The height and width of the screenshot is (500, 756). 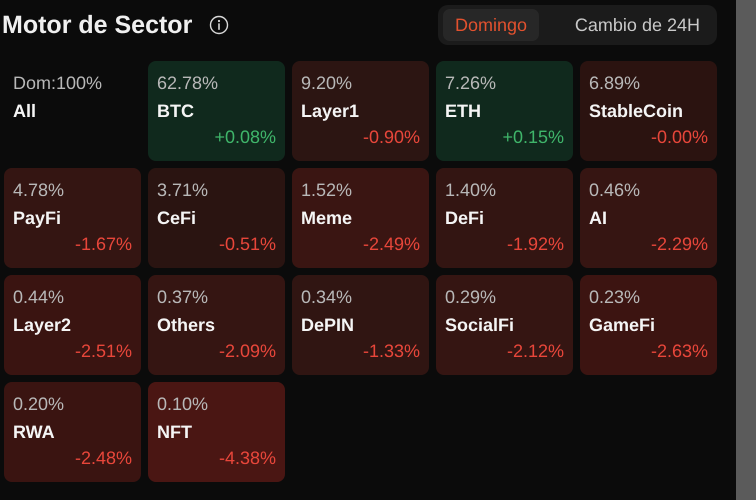 What do you see at coordinates (103, 458) in the screenshot?
I see `data-label: -2.48%` at bounding box center [103, 458].